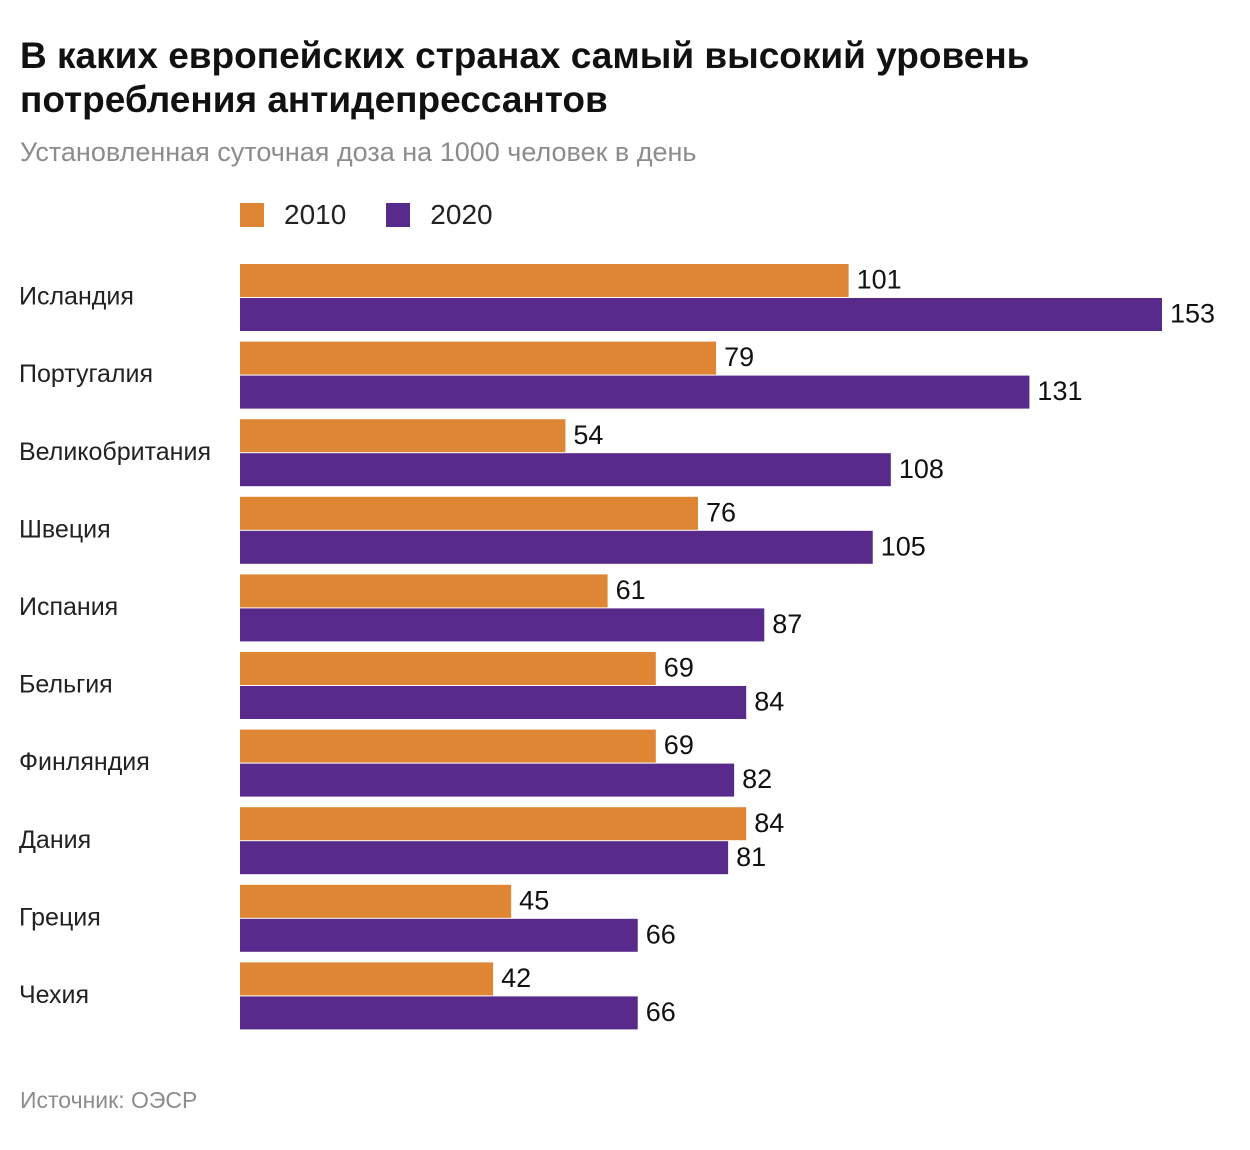 The width and height of the screenshot is (1250, 1150). Describe the element at coordinates (516, 978) in the screenshot. I see `value-label-2010: 42` at that location.